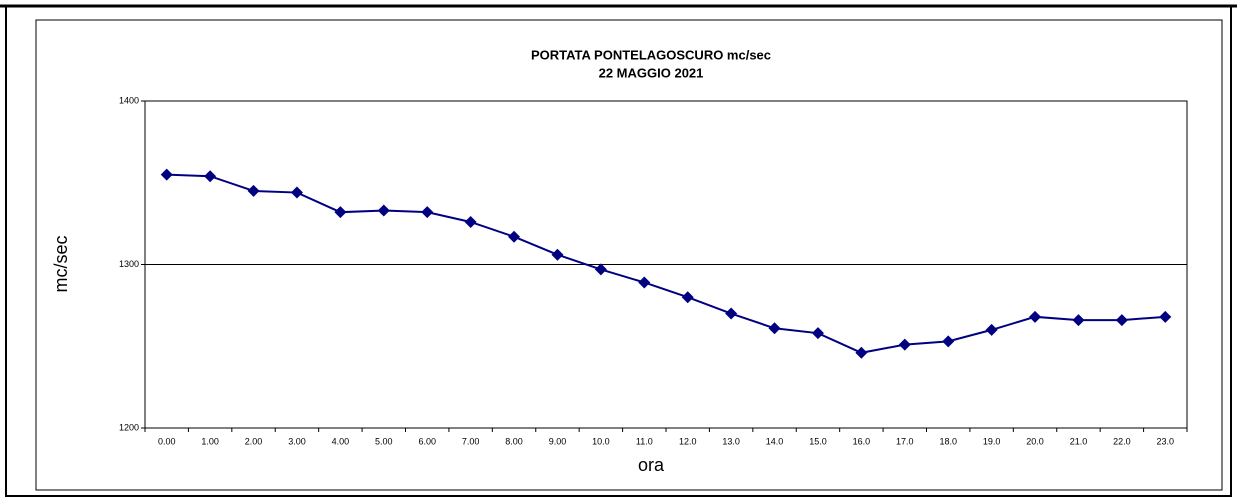 This screenshot has width=1237, height=498. What do you see at coordinates (167, 441) in the screenshot?
I see `x-tick-label: 0.00` at bounding box center [167, 441].